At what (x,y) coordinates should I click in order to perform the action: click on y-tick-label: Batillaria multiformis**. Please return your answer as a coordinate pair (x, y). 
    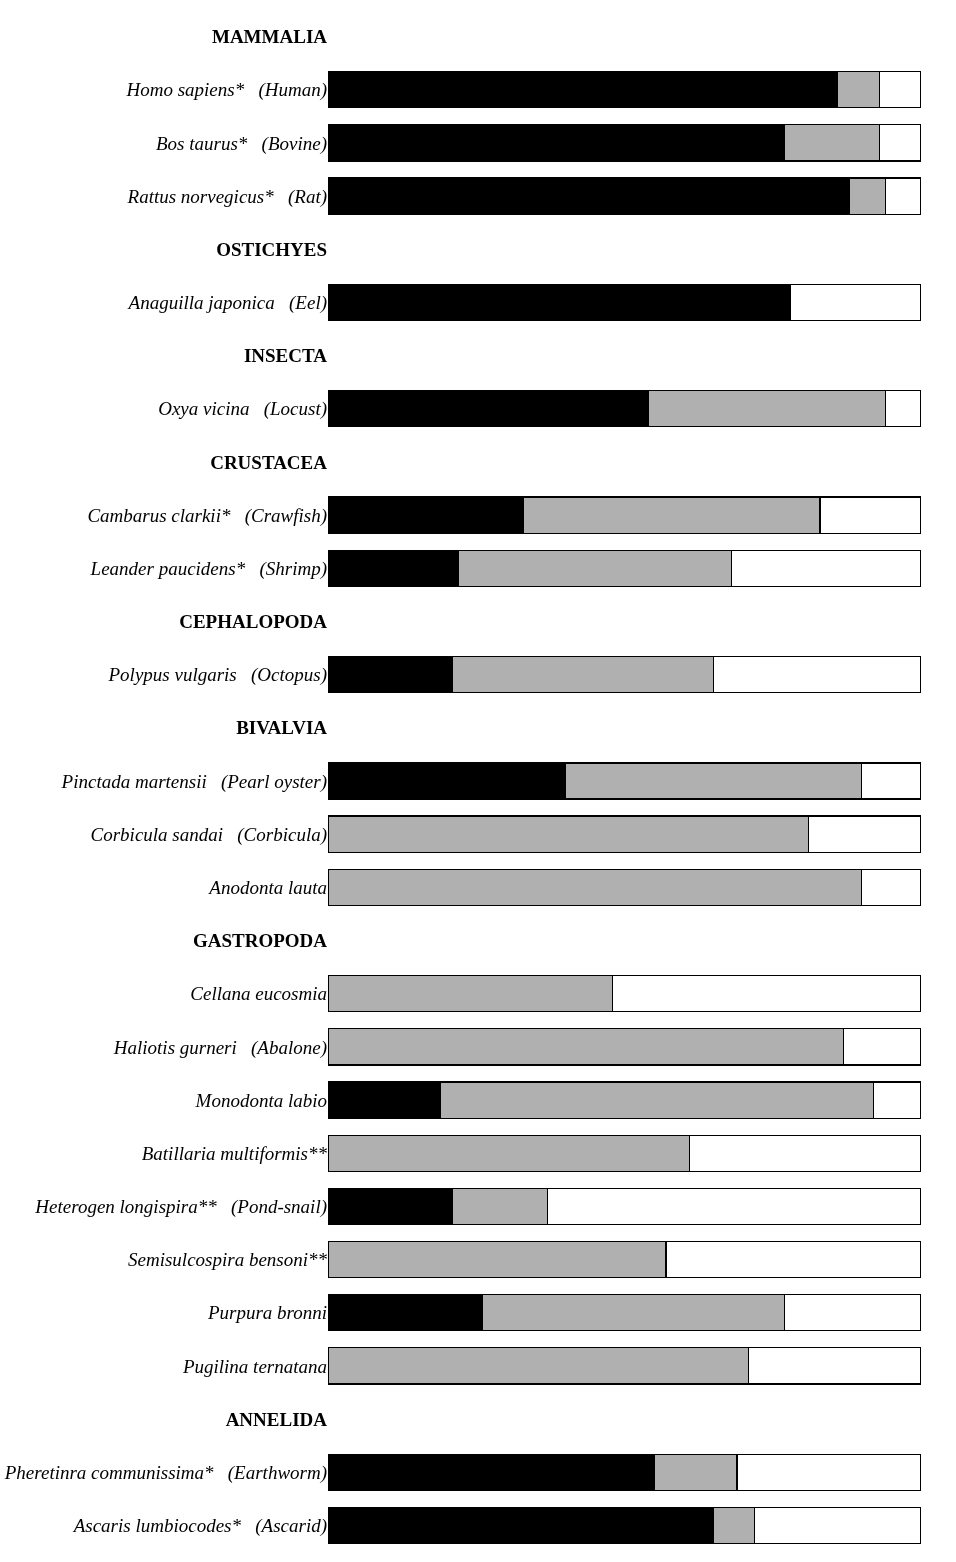
    Looking at the image, I should click on (234, 1153).